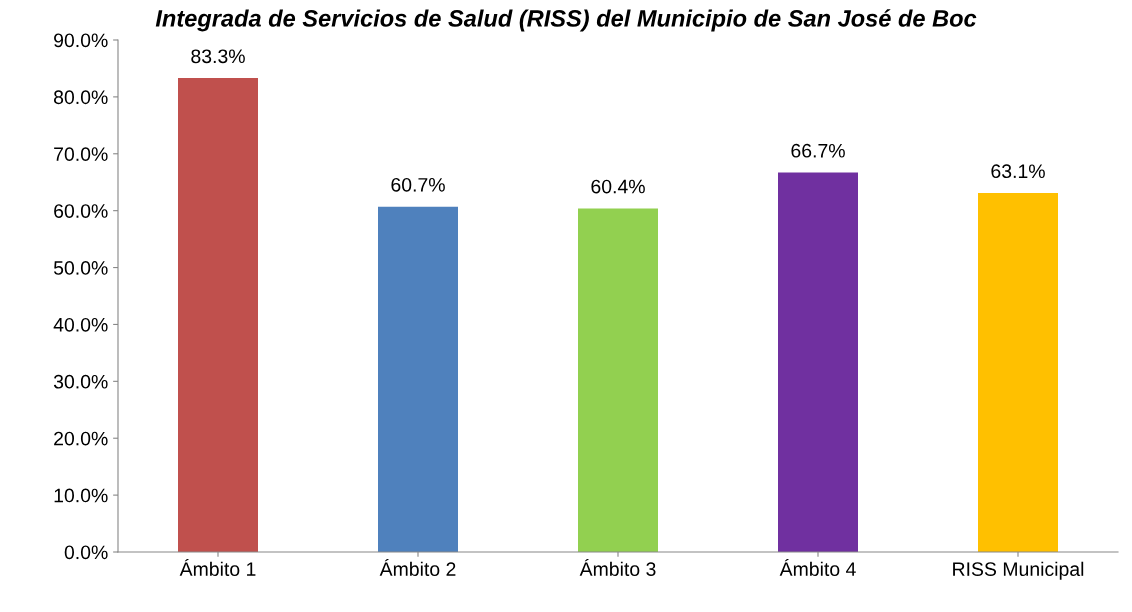 The width and height of the screenshot is (1132, 612). Describe the element at coordinates (81, 438) in the screenshot. I see `y-tick-label: 20.0%` at that location.